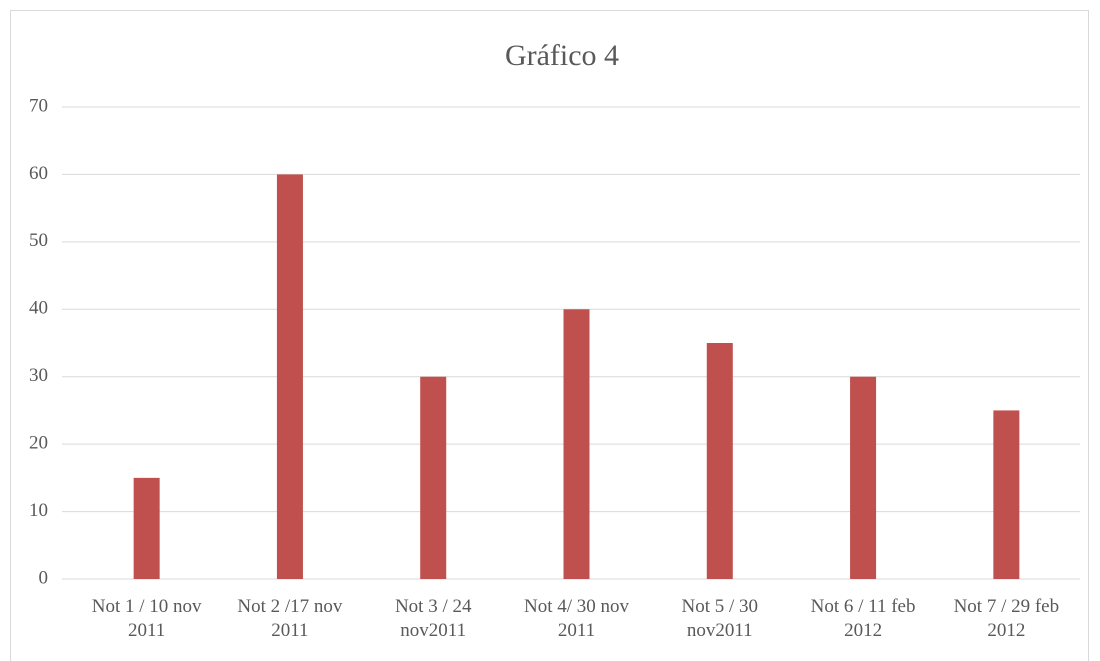  What do you see at coordinates (562, 55) in the screenshot?
I see `chart-title: Gráfico 4` at bounding box center [562, 55].